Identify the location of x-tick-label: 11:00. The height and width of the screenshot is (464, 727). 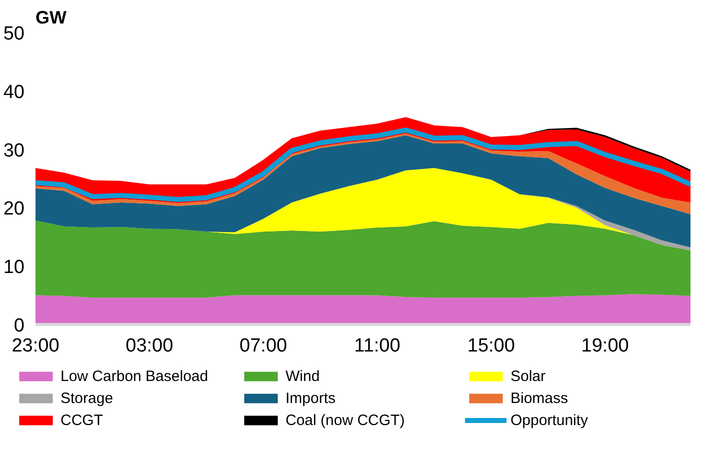
(377, 346).